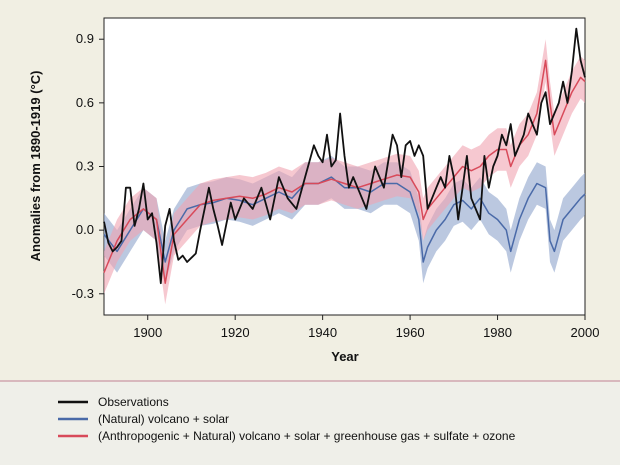 Image resolution: width=620 pixels, height=465 pixels. What do you see at coordinates (410, 332) in the screenshot?
I see `x-tick-label: 1960` at bounding box center [410, 332].